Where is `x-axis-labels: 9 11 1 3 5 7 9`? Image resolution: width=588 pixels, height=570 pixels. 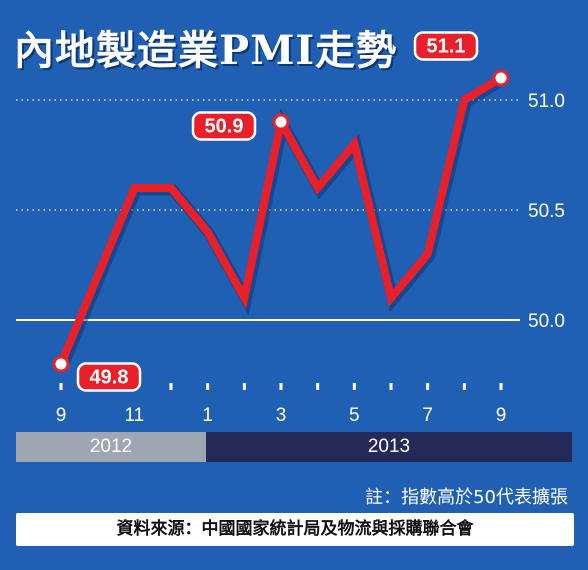
x-axis-labels: 9 11 1 3 5 7 9 is located at coordinates (281, 415).